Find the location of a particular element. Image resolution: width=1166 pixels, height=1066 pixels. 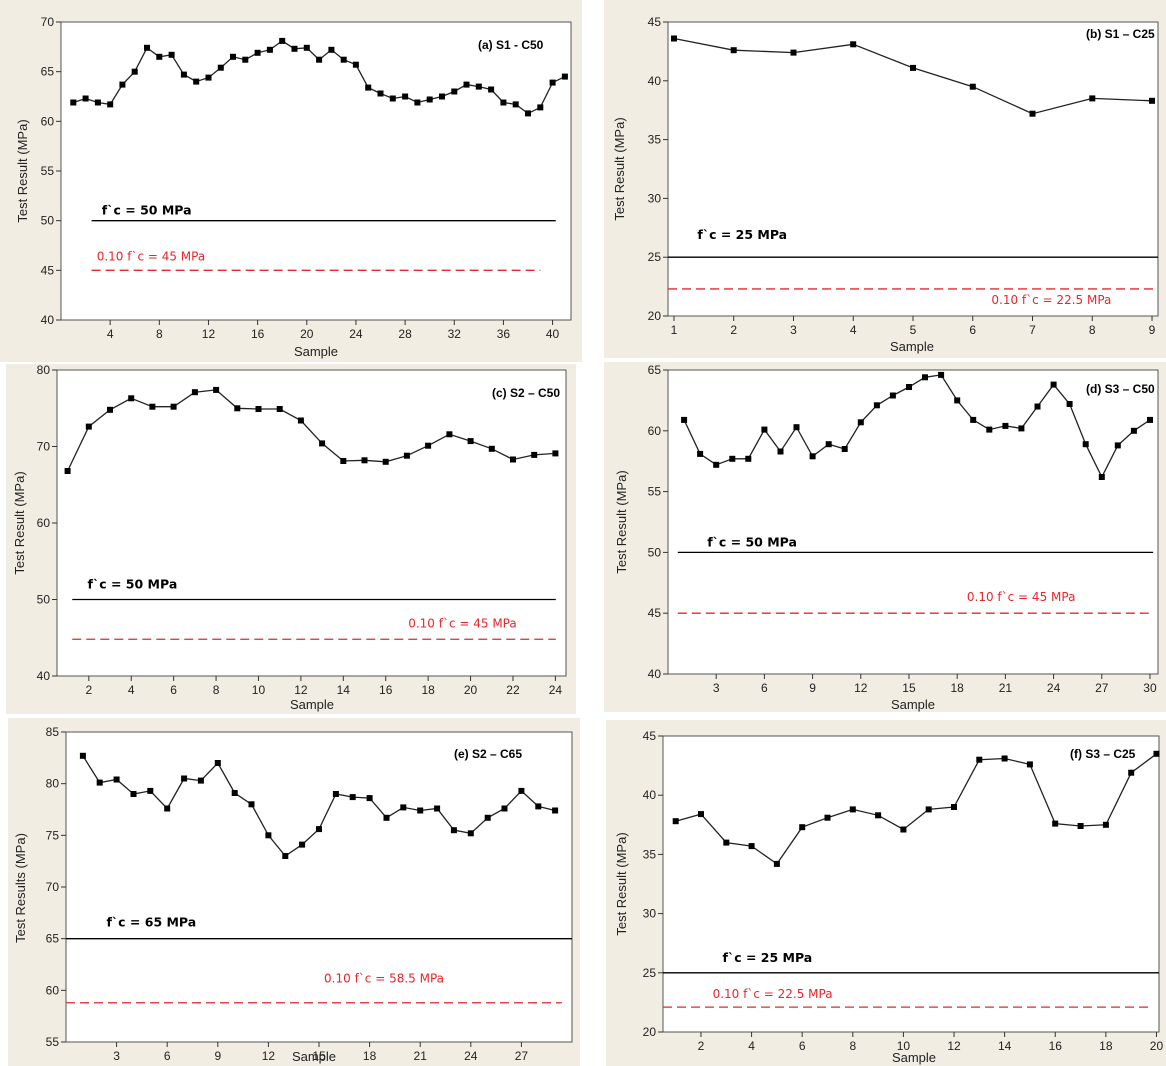

reference-label-dashed: 0.10 f`c = 58.5 MPa is located at coordinates (384, 979).